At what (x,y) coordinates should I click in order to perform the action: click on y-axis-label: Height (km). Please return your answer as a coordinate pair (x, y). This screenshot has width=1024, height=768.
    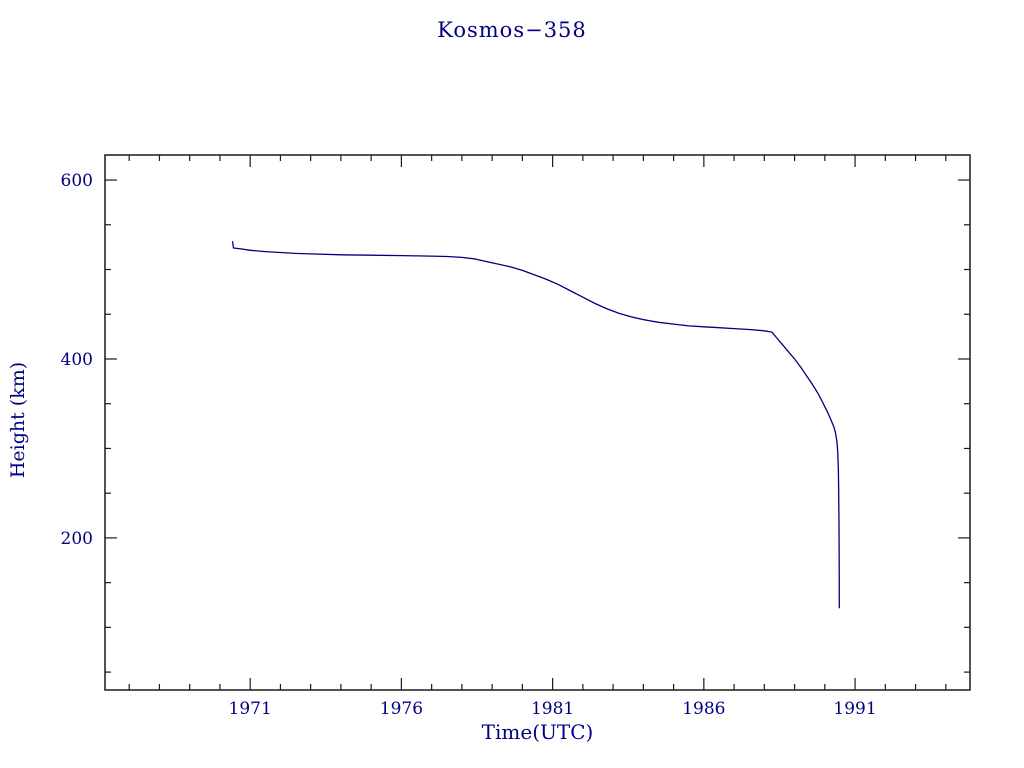
    Looking at the image, I should click on (18, 420).